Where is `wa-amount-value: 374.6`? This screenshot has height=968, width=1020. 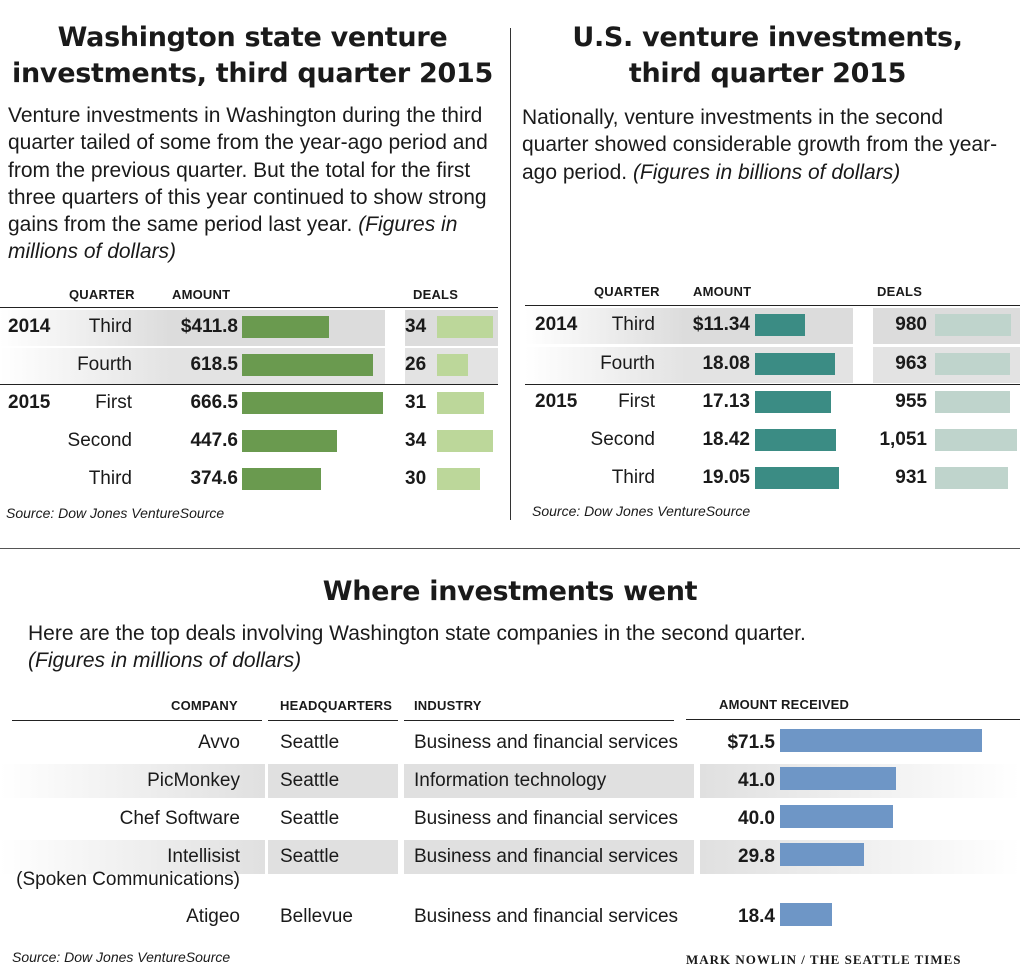 wa-amount-value: 374.6 is located at coordinates (214, 478).